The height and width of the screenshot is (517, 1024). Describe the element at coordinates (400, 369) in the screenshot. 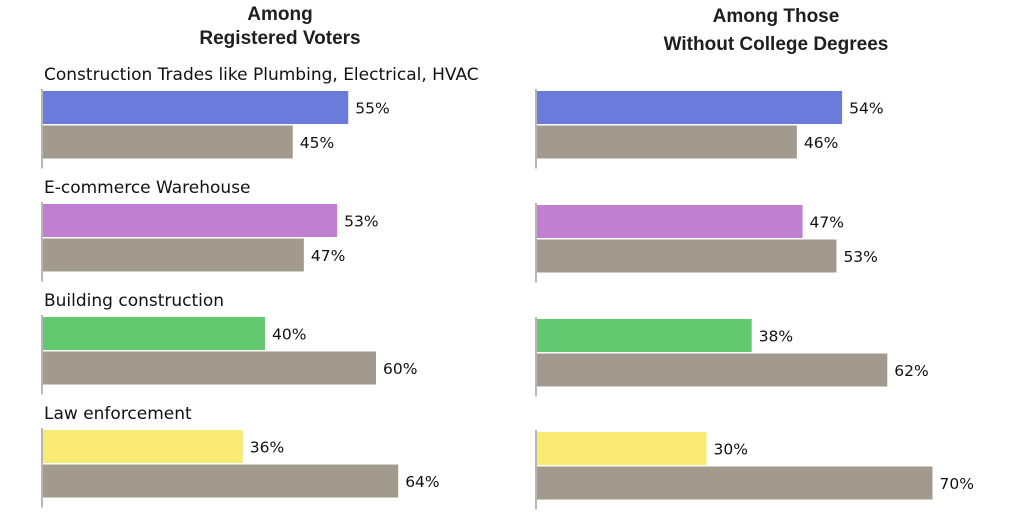

I see `data-label: 60%` at that location.